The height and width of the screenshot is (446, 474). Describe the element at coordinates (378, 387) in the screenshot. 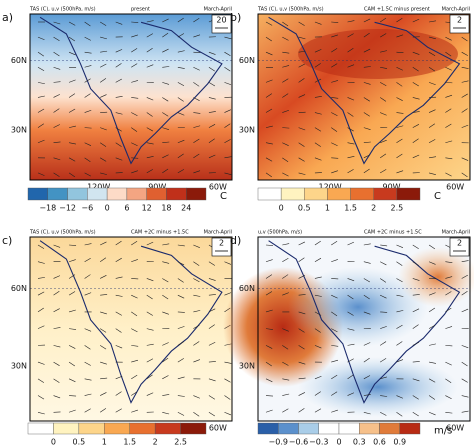

I see `anomaly-area` at that location.